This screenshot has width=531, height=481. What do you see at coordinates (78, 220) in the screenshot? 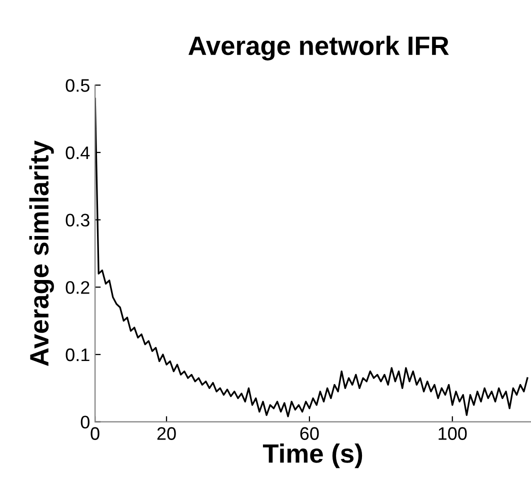
I see `y-tick-label: 0.3` at bounding box center [78, 220].